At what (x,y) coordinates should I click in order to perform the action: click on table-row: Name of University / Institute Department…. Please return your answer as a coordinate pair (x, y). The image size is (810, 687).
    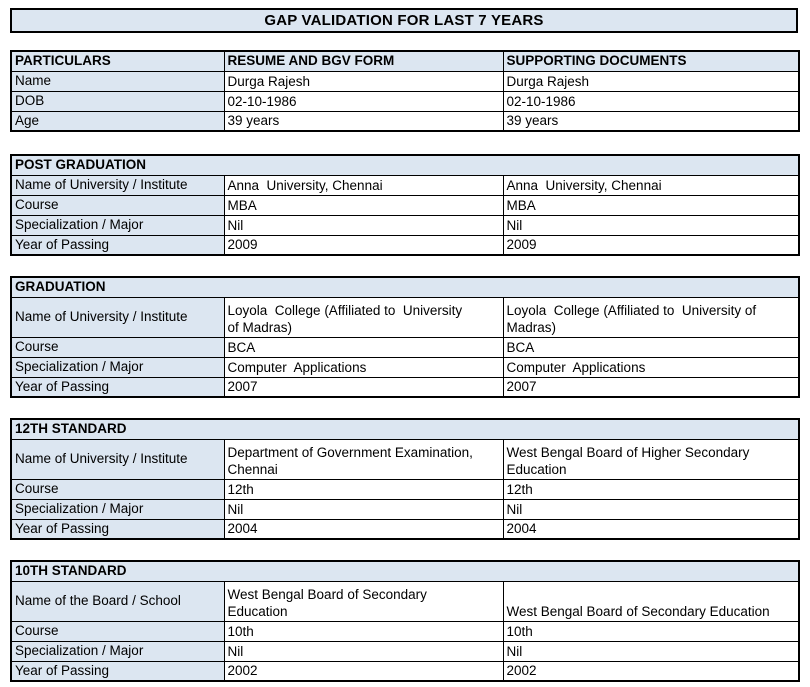
    Looking at the image, I should click on (405, 459).